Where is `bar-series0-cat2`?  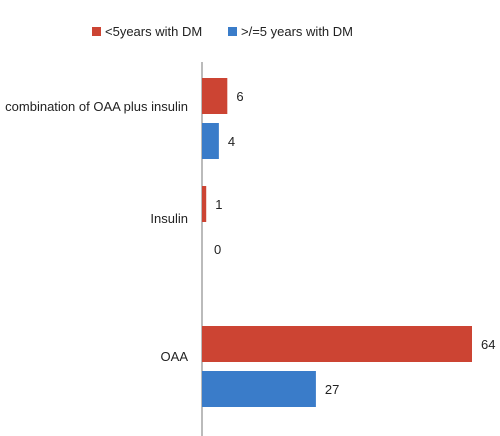
bar-series0-cat2 is located at coordinates (337, 344).